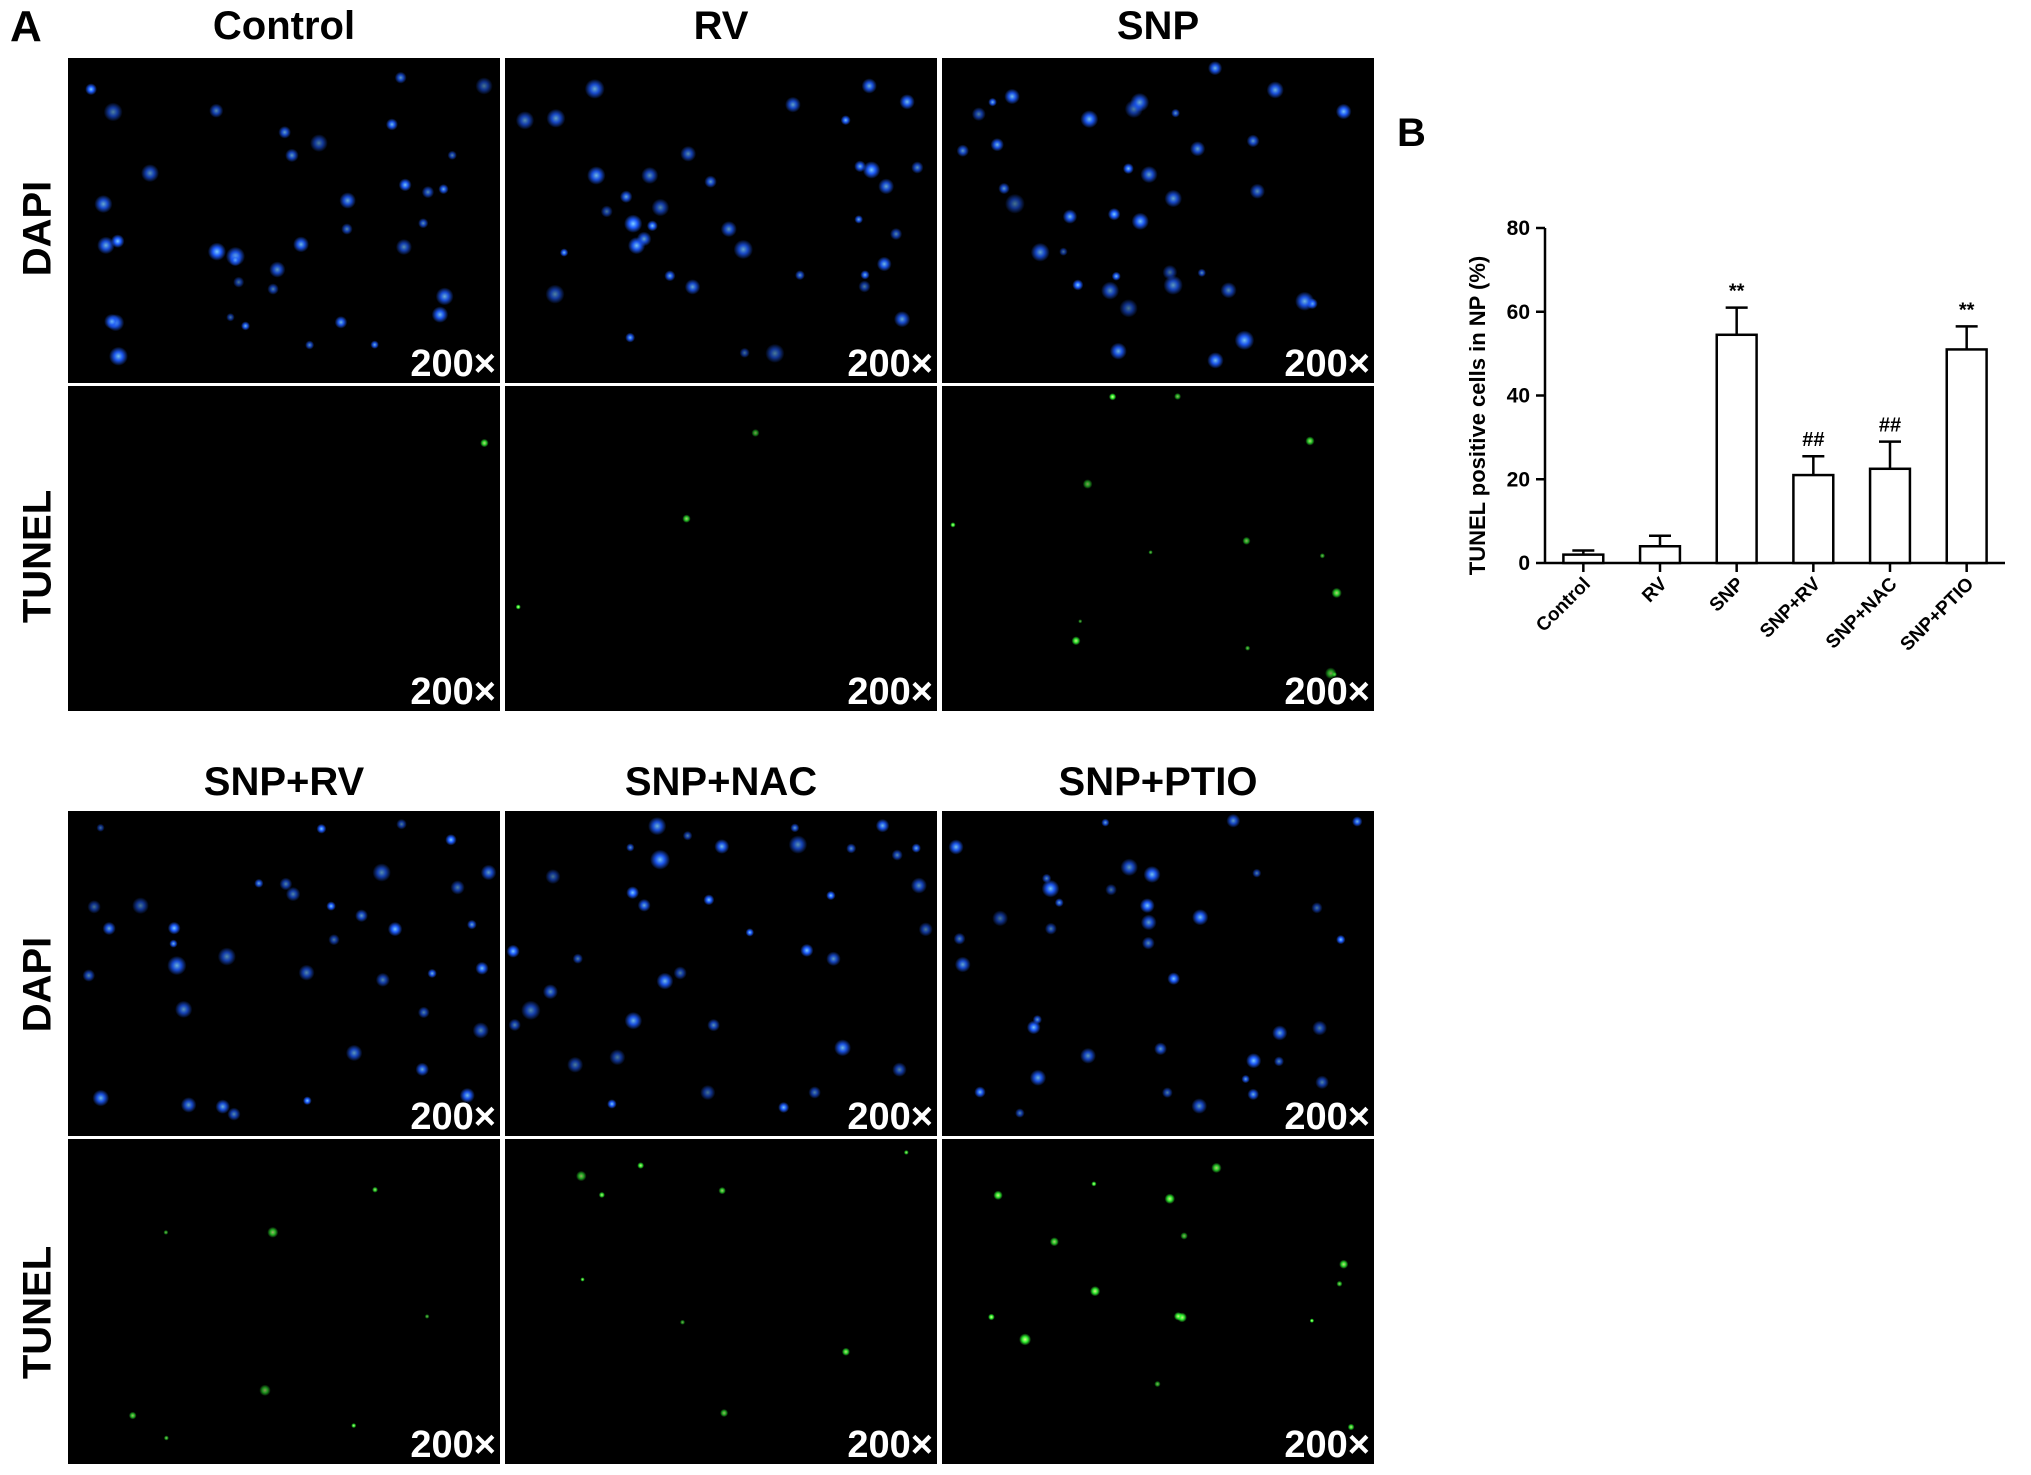 The width and height of the screenshot is (2031, 1475). Describe the element at coordinates (26, 26) in the screenshot. I see `panel-a-letter: A` at that location.